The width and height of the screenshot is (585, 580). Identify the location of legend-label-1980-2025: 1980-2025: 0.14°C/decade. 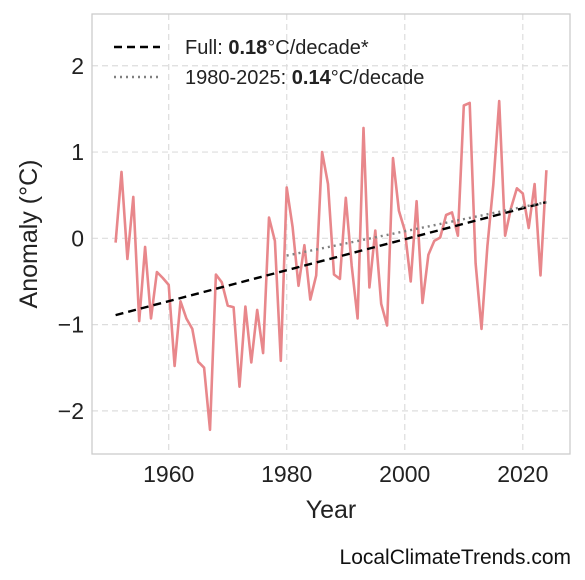
(304, 78).